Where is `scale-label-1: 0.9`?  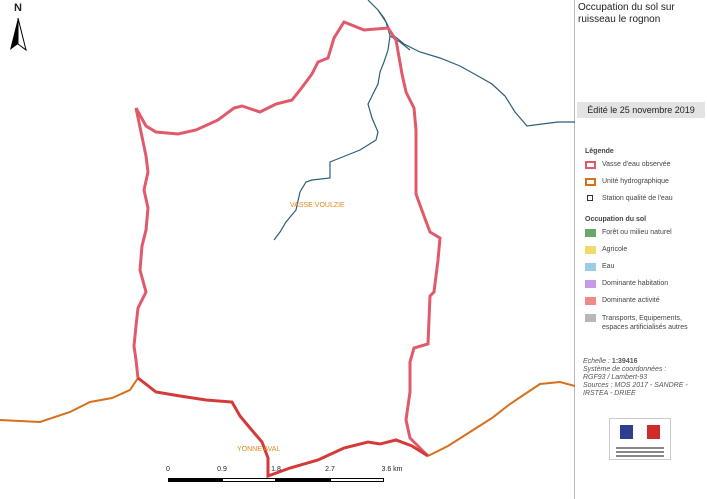
scale-label-1: 0.9 is located at coordinates (222, 469).